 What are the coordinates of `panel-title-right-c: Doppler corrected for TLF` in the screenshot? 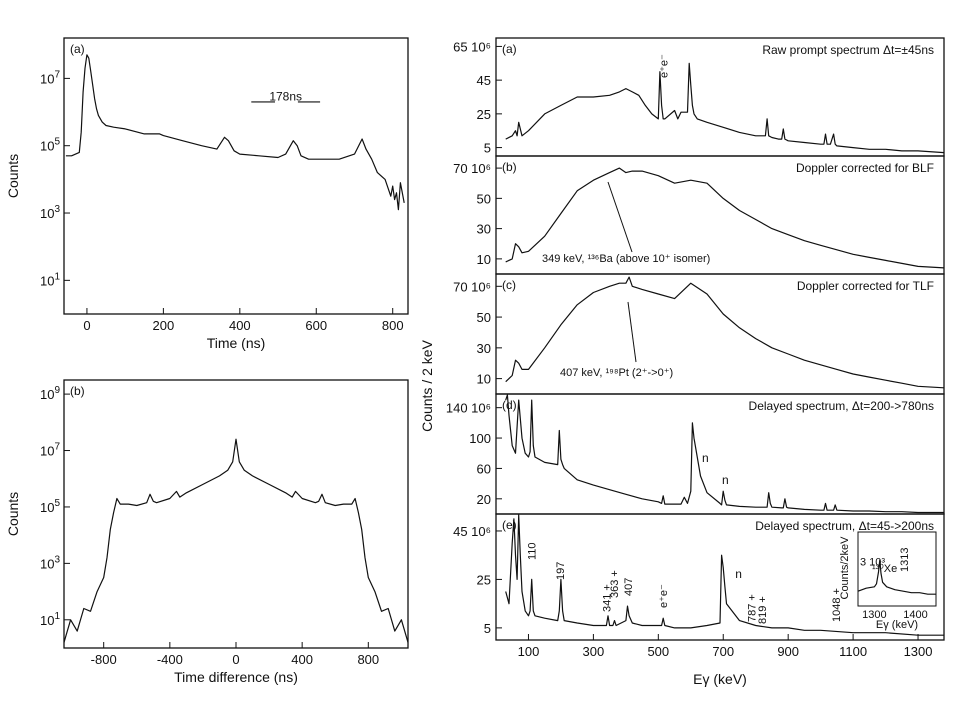 It's located at (865, 286).